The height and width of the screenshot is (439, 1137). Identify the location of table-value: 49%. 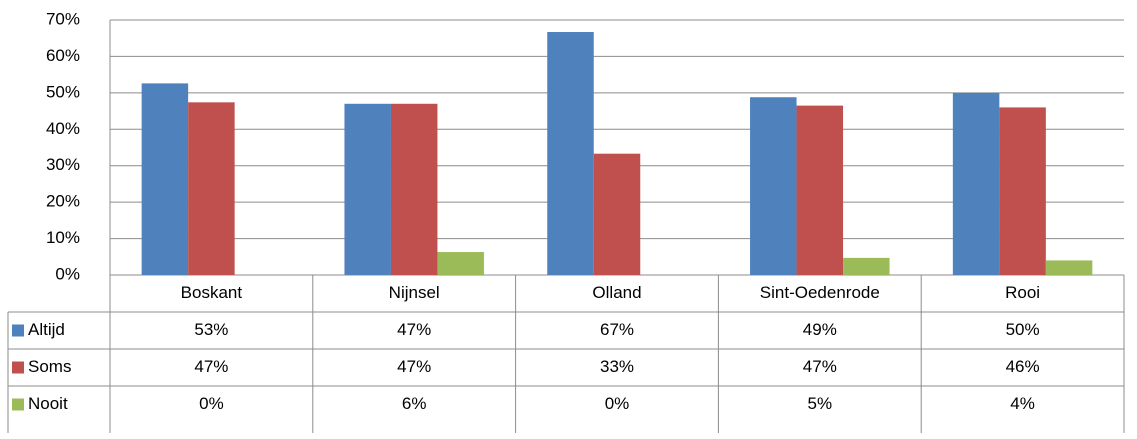
(820, 329).